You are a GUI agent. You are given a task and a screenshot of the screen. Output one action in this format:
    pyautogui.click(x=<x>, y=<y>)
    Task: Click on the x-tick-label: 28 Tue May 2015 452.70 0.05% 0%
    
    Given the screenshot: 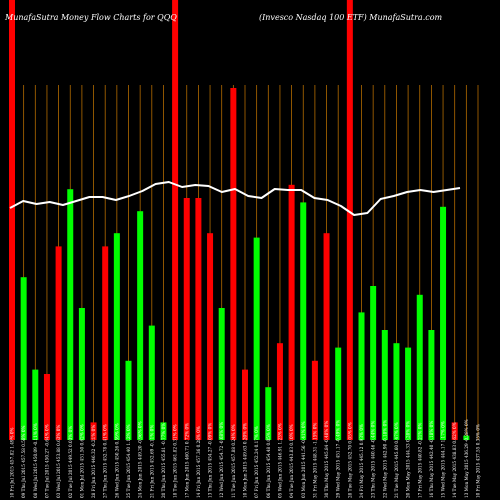 What is the action you would take?
    pyautogui.click(x=349, y=460)
    